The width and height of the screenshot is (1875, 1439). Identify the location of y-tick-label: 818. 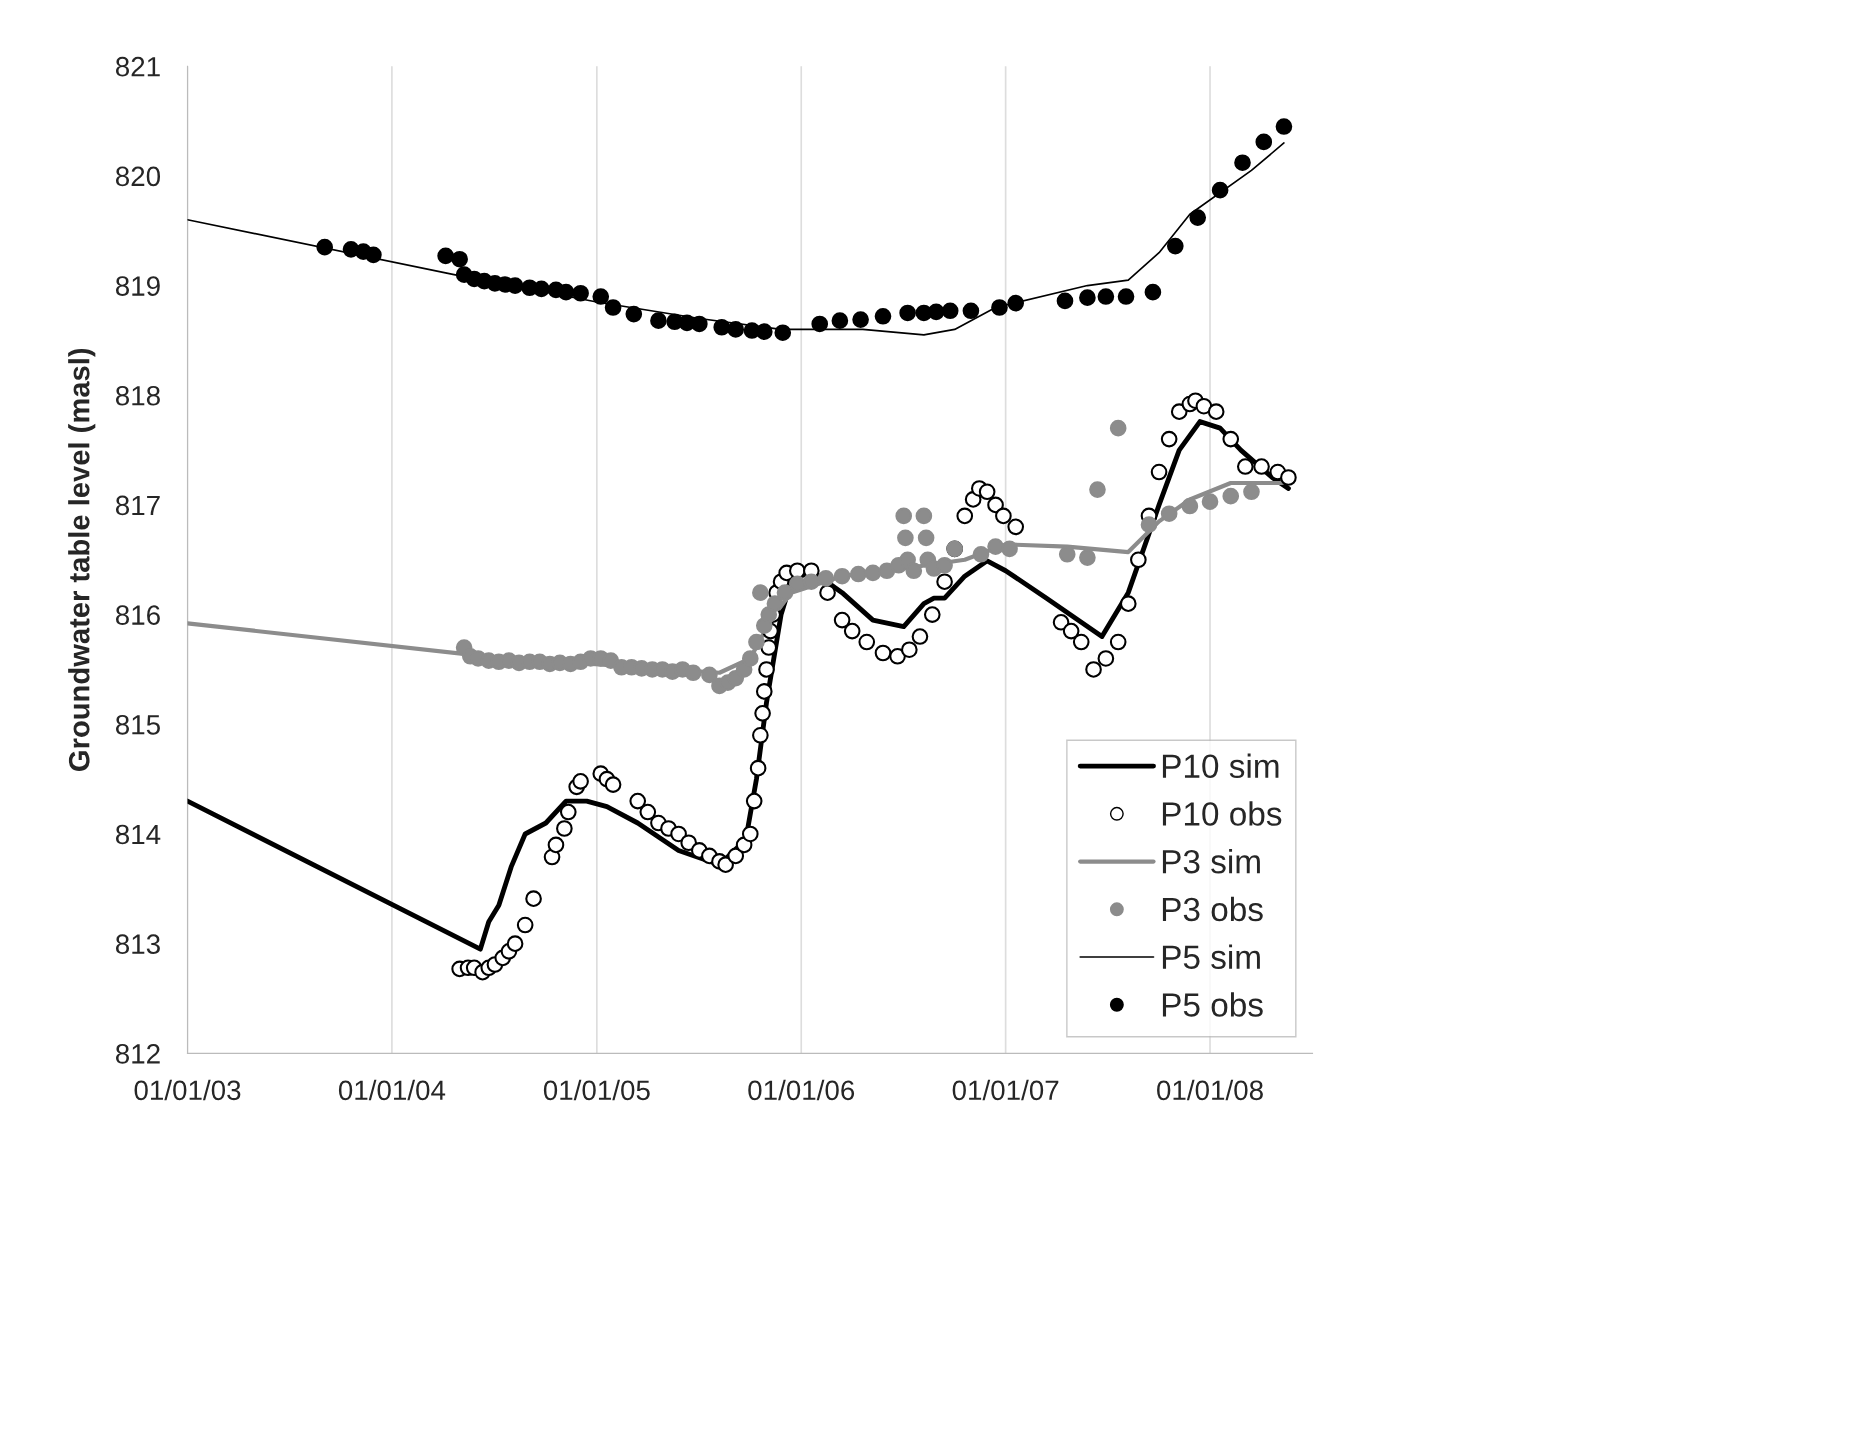
(137, 395).